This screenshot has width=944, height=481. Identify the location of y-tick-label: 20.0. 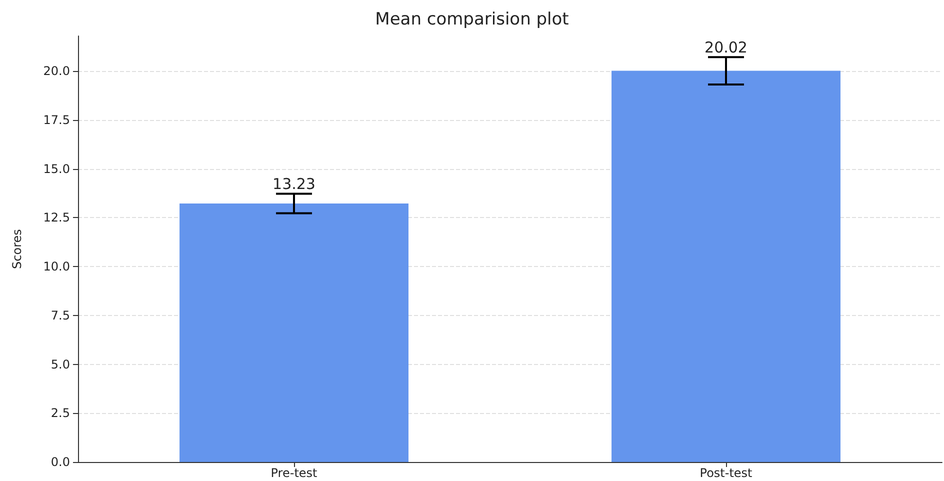
(56, 71).